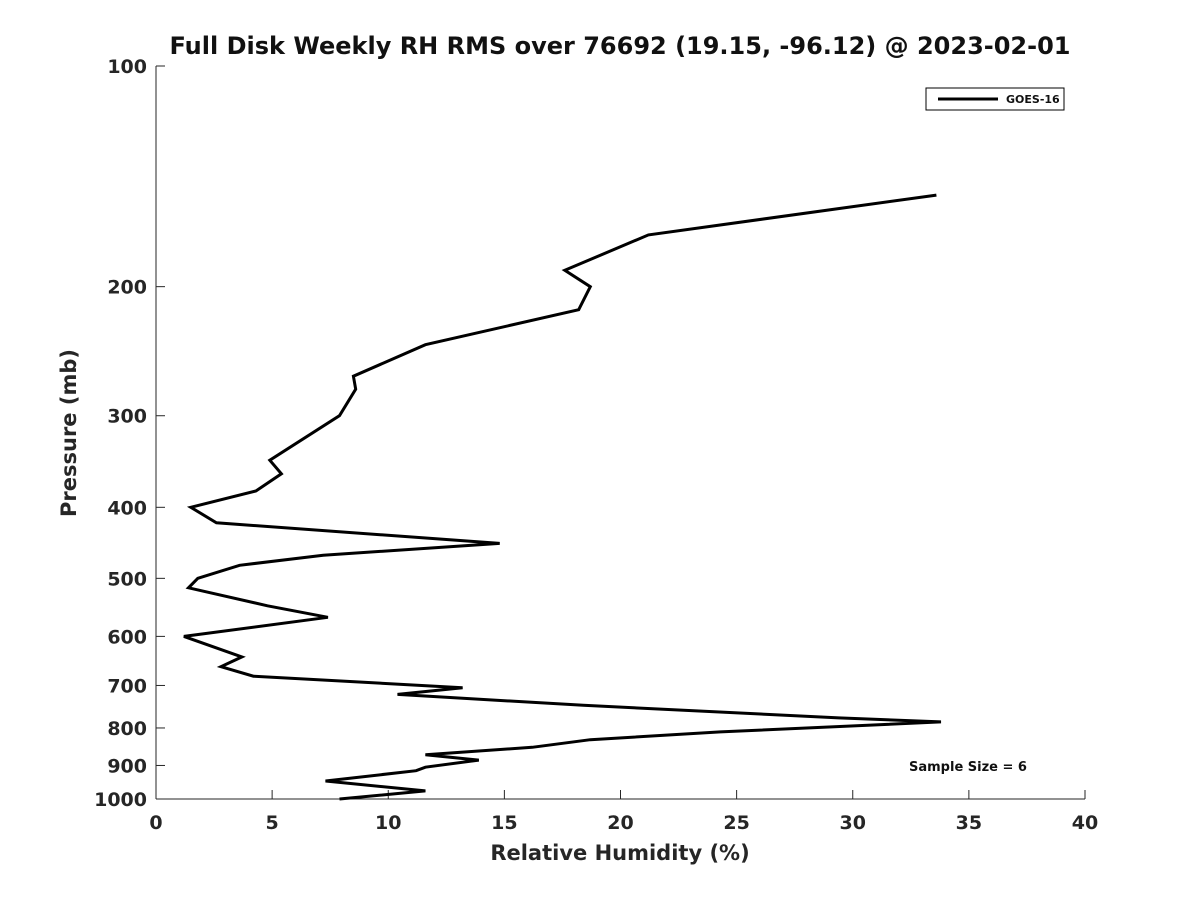 The height and width of the screenshot is (900, 1200). What do you see at coordinates (155, 823) in the screenshot?
I see `x-tick-label-0: 0` at bounding box center [155, 823].